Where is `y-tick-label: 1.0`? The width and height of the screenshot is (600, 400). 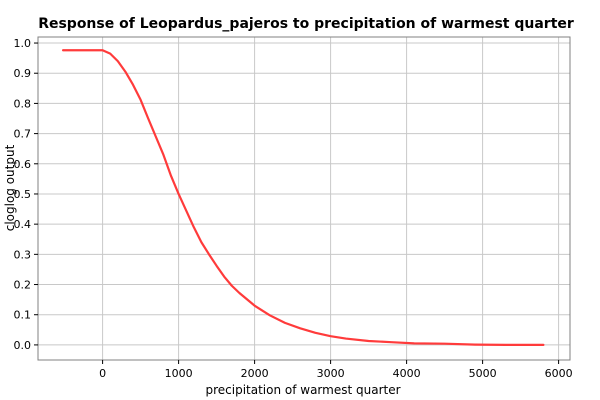
y-tick-label: 1.0 is located at coordinates (23, 43).